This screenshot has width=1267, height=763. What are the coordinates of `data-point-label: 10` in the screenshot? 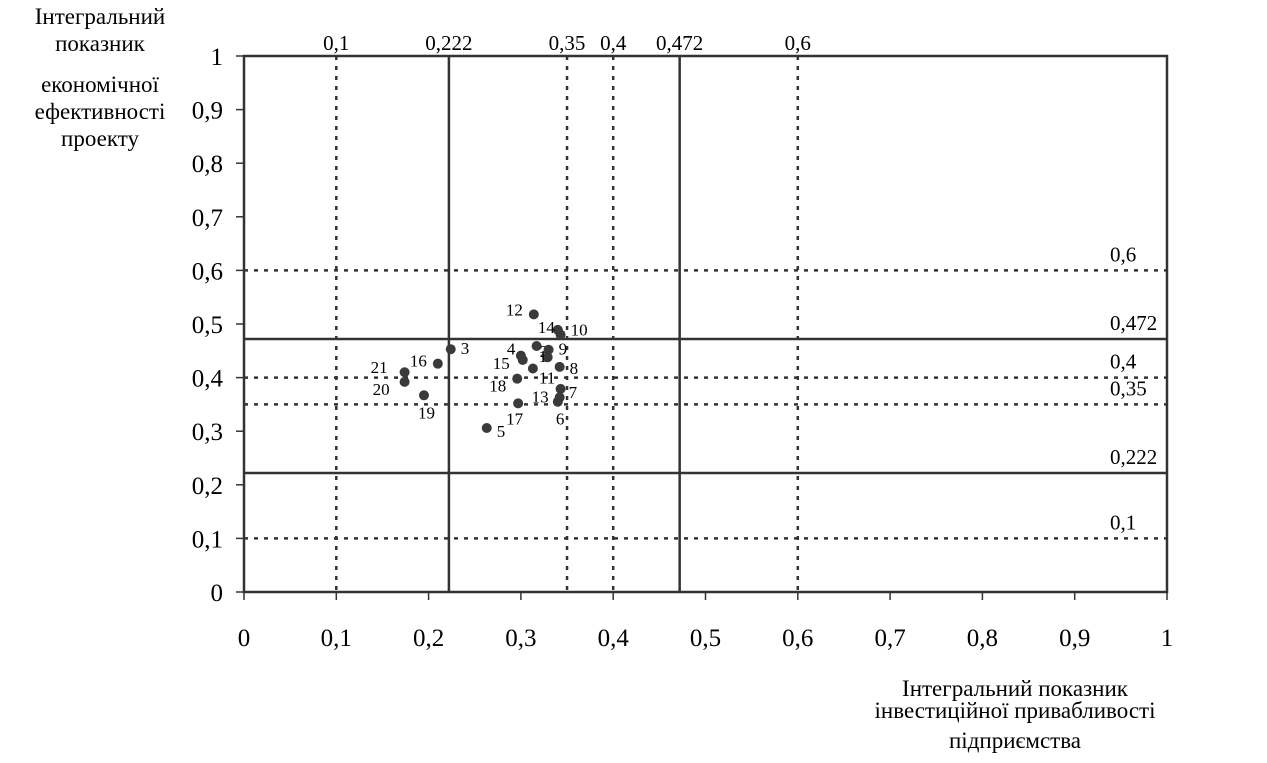 It's located at (579, 330).